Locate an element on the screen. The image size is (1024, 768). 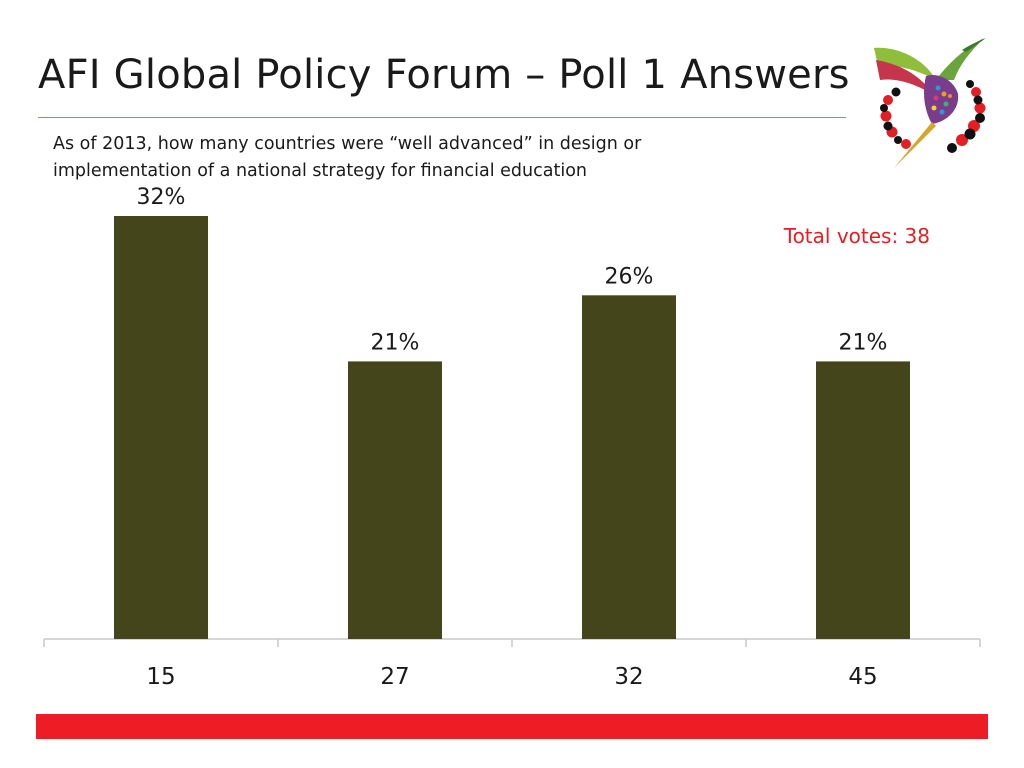
x-tick-label-27: 27 is located at coordinates (394, 677).